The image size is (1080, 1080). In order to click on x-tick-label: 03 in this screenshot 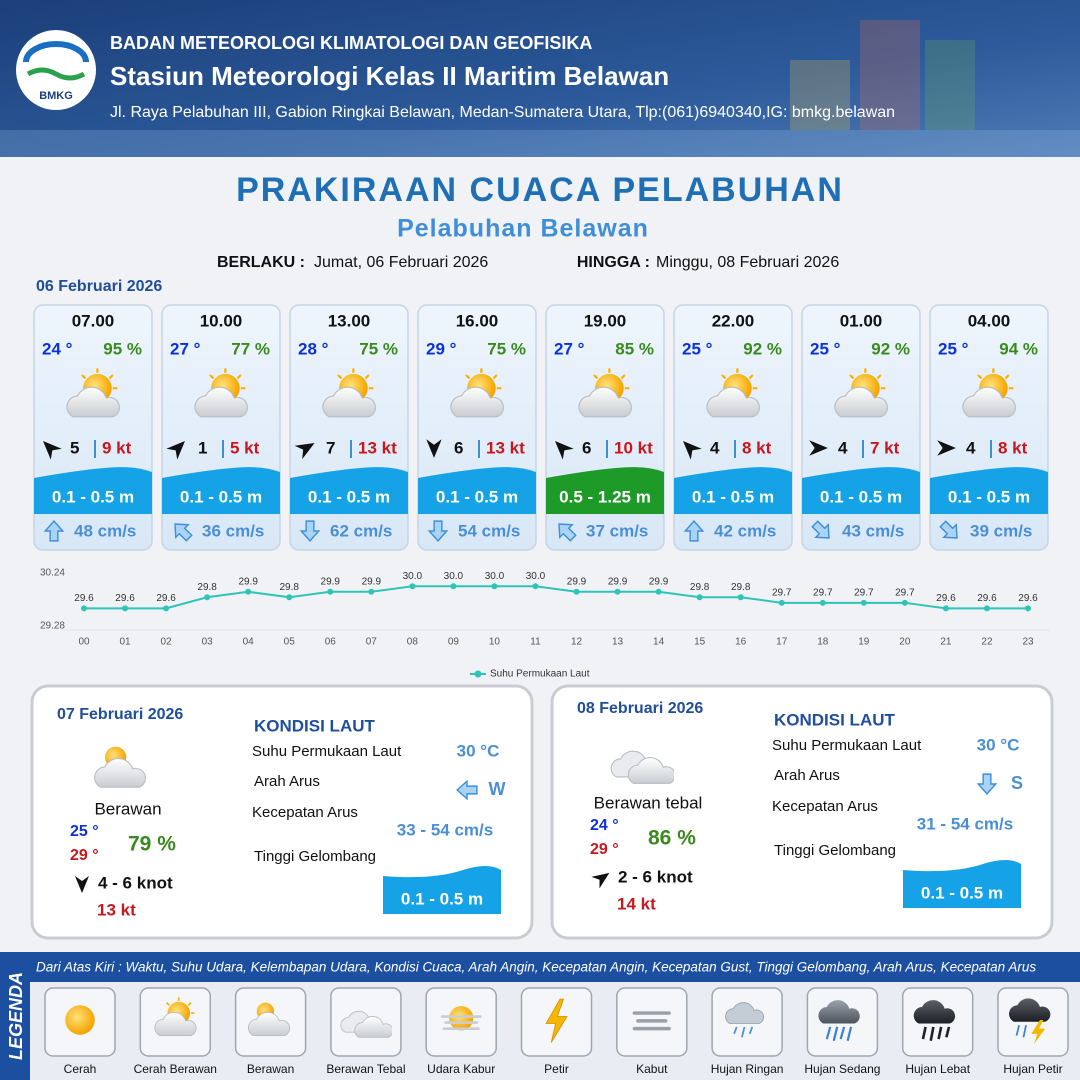, I will do `click(208, 642)`.